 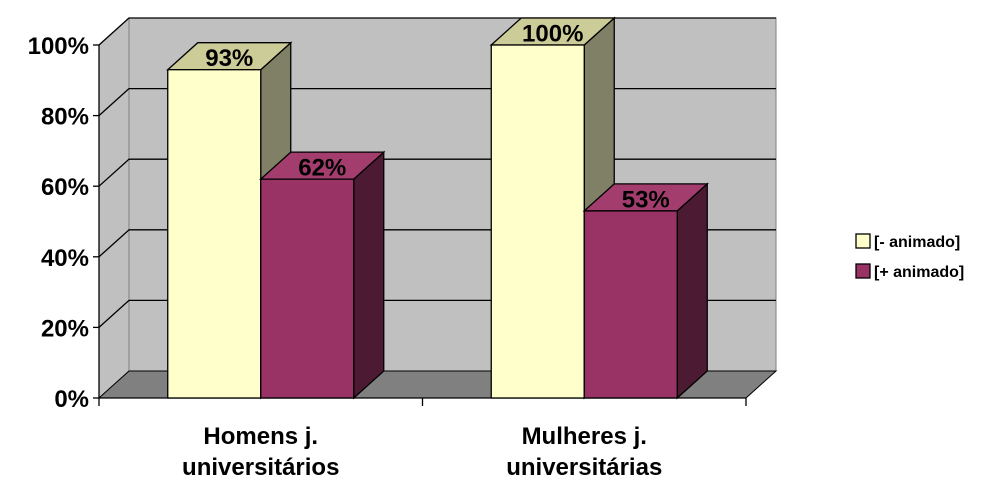 I want to click on category-label: universitárias, so click(x=584, y=467).